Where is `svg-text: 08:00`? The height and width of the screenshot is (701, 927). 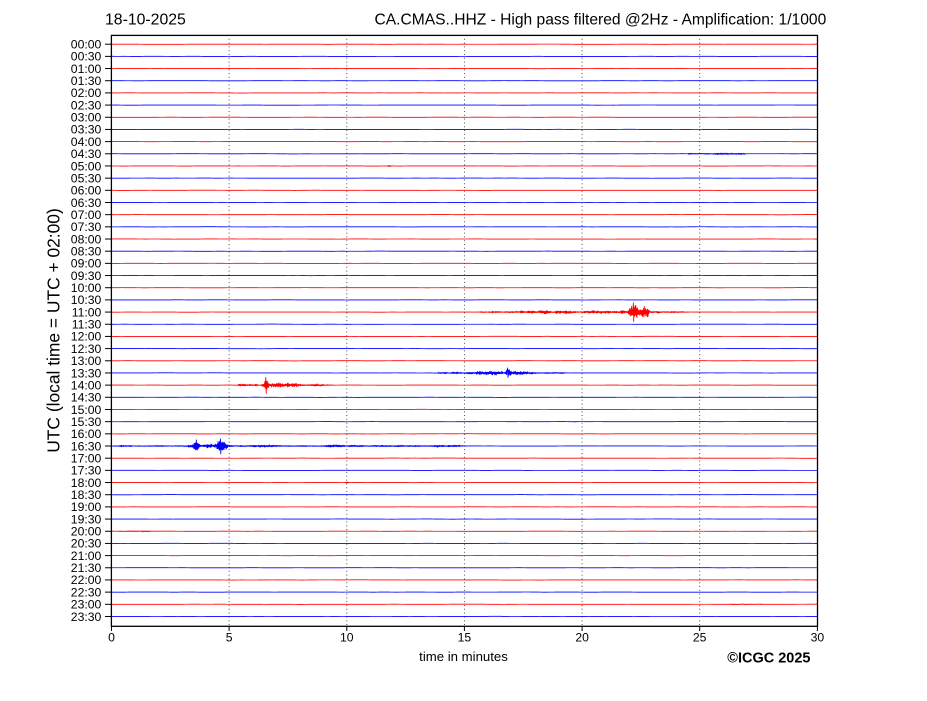 svg-text: 08:00 is located at coordinates (86, 239).